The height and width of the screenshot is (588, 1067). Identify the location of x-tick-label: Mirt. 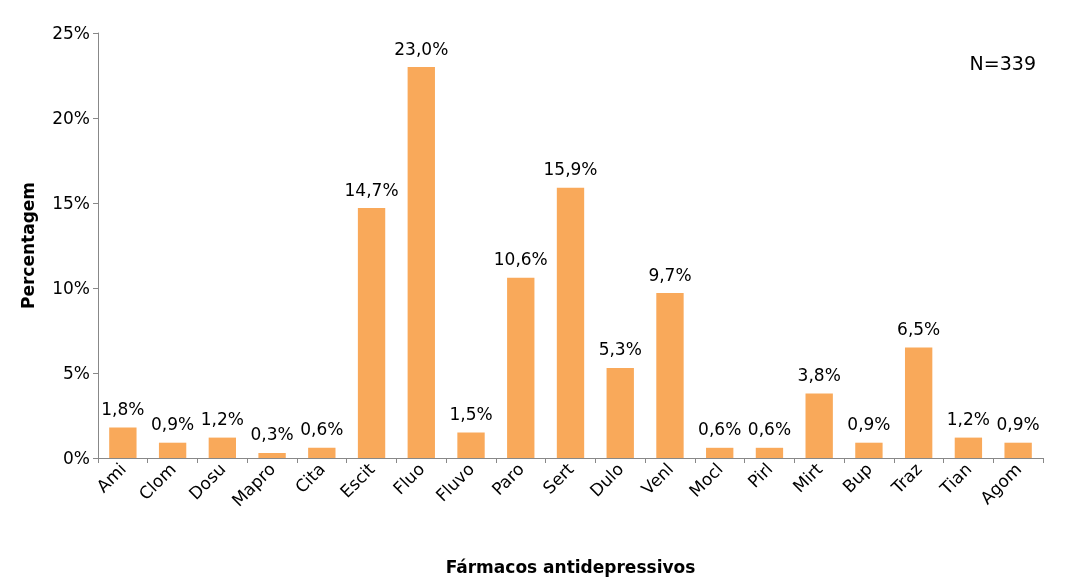
(807, 477).